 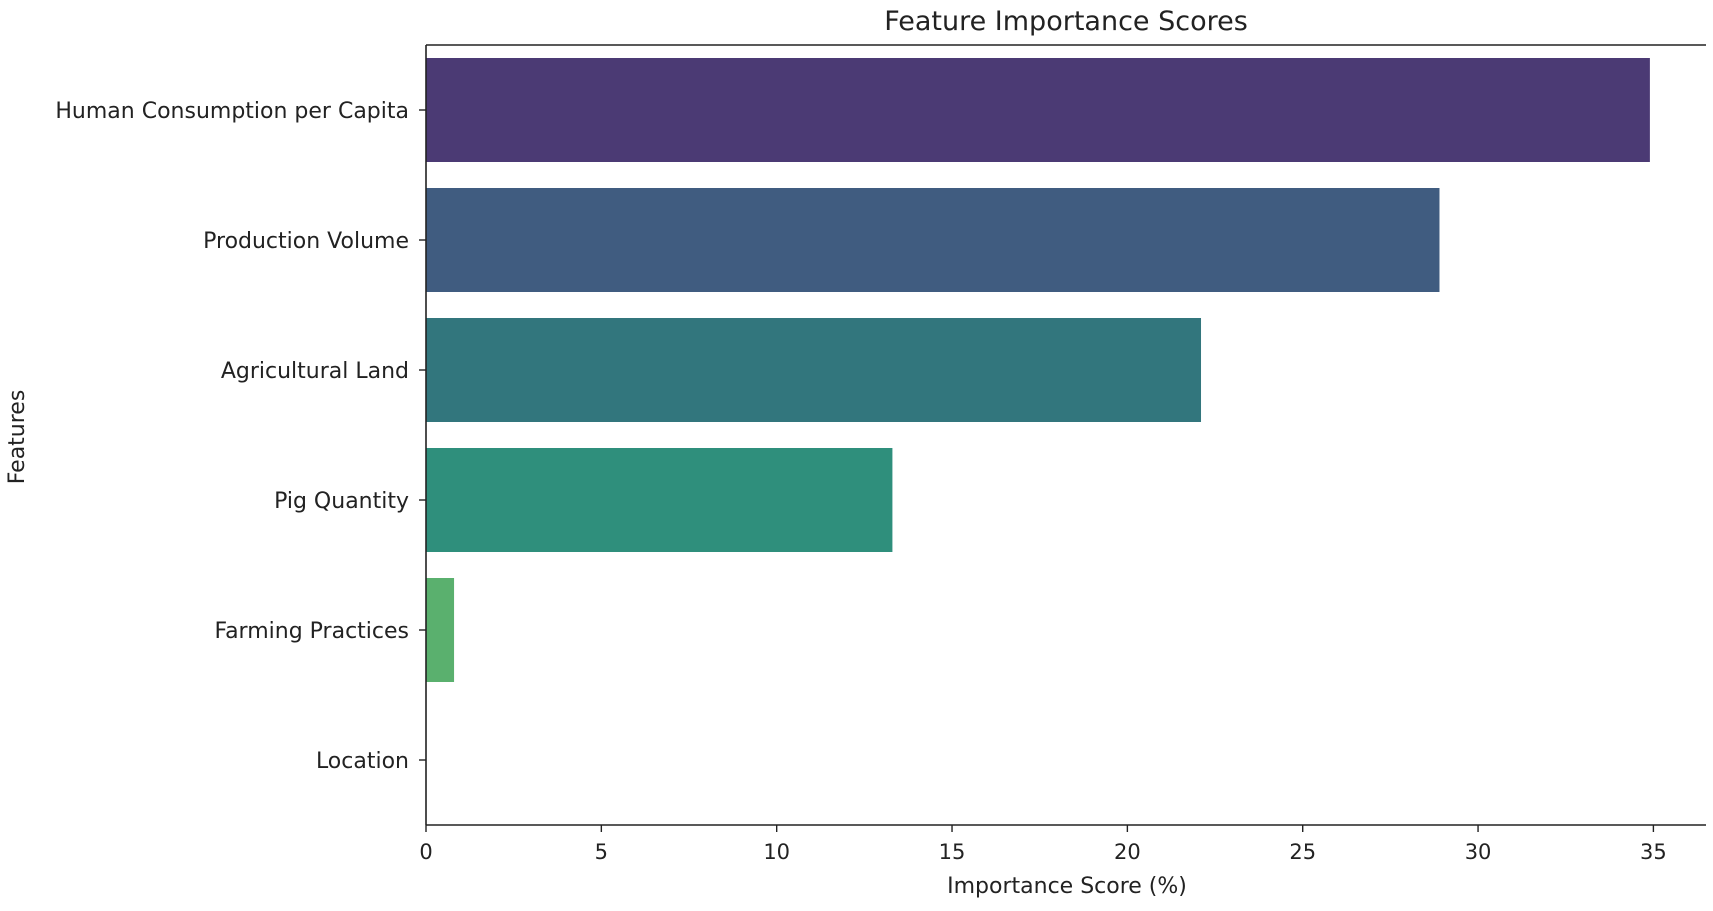 I want to click on y-tick-label: Location, so click(x=362, y=761).